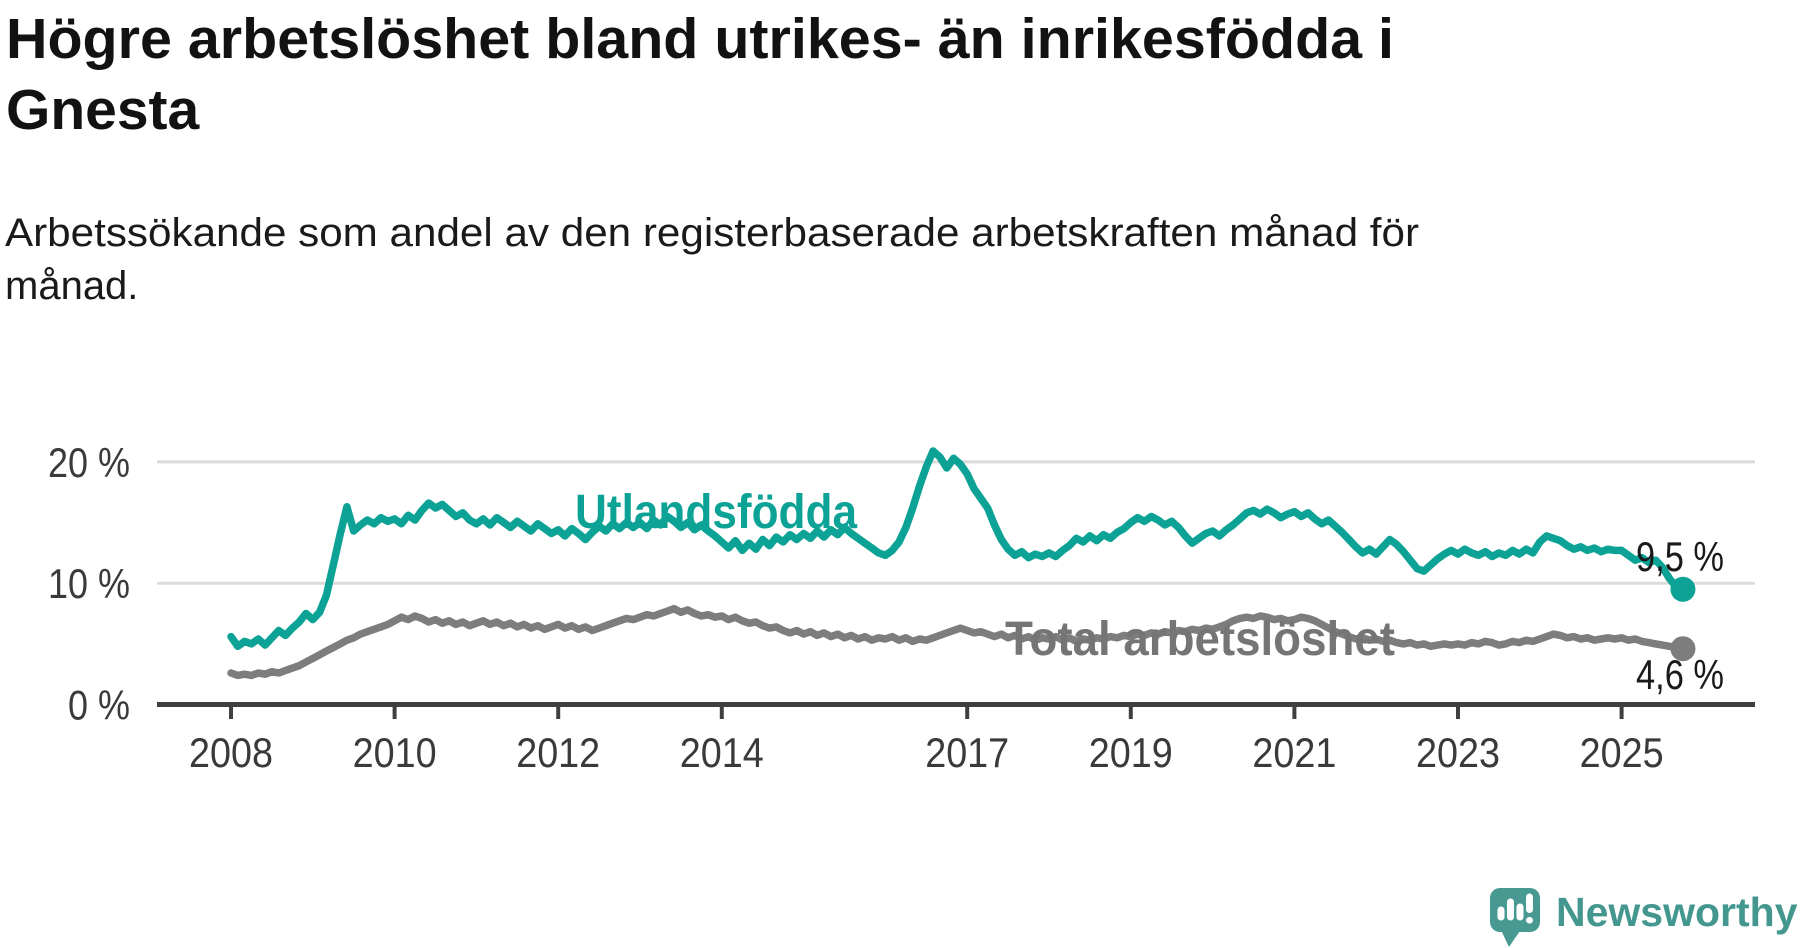 This screenshot has width=1800, height=948. Describe the element at coordinates (722, 752) in the screenshot. I see `x-tick-label-2014: 2014` at that location.